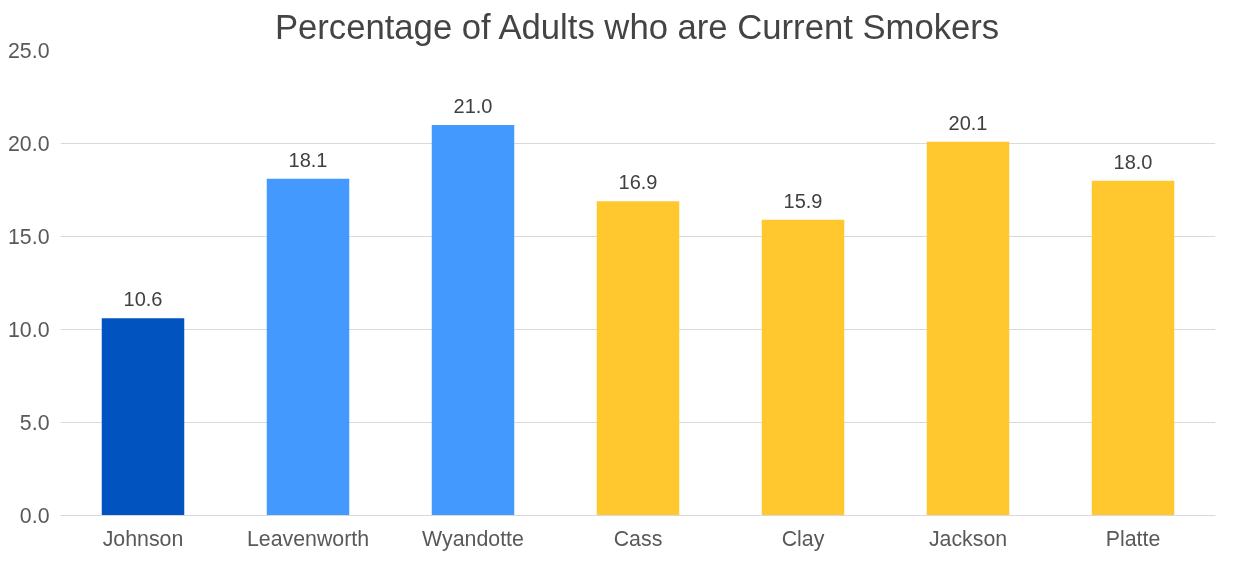 Image resolution: width=1252 pixels, height=573 pixels. Describe the element at coordinates (143, 538) in the screenshot. I see `x-tick-label: Johnson` at that location.